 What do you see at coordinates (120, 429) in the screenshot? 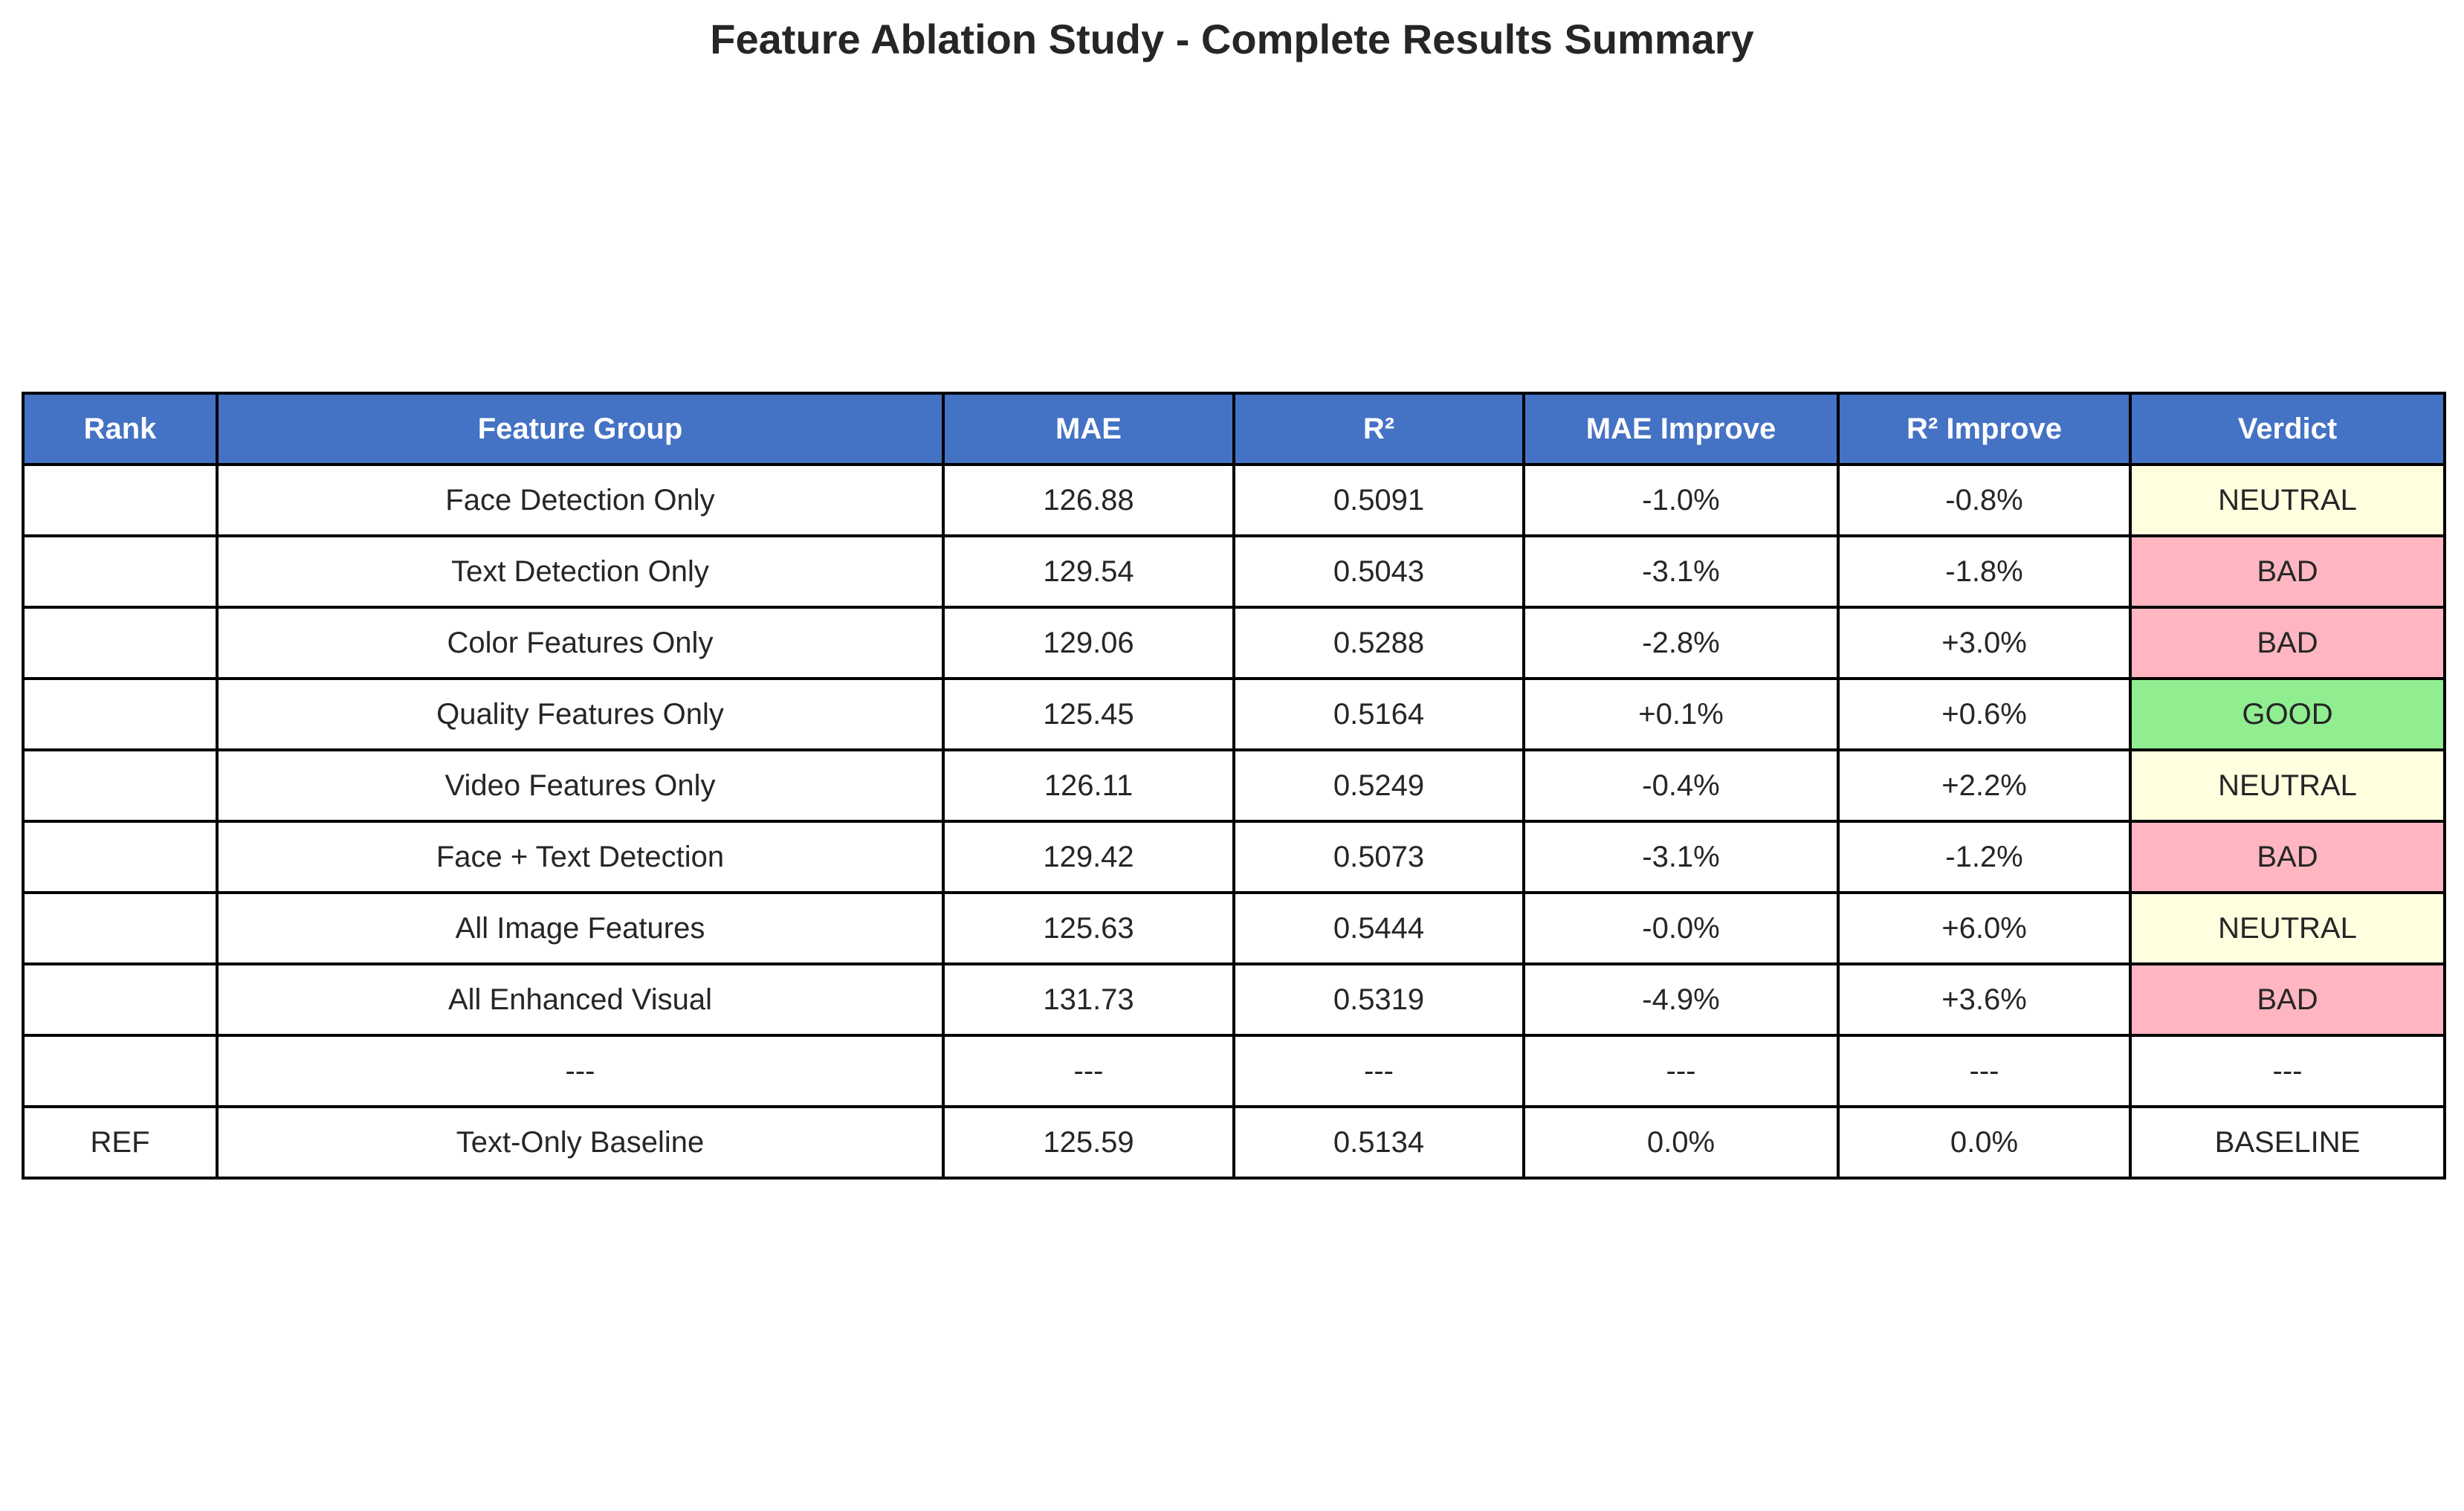
I see `header-rank: Rank` at bounding box center [120, 429].